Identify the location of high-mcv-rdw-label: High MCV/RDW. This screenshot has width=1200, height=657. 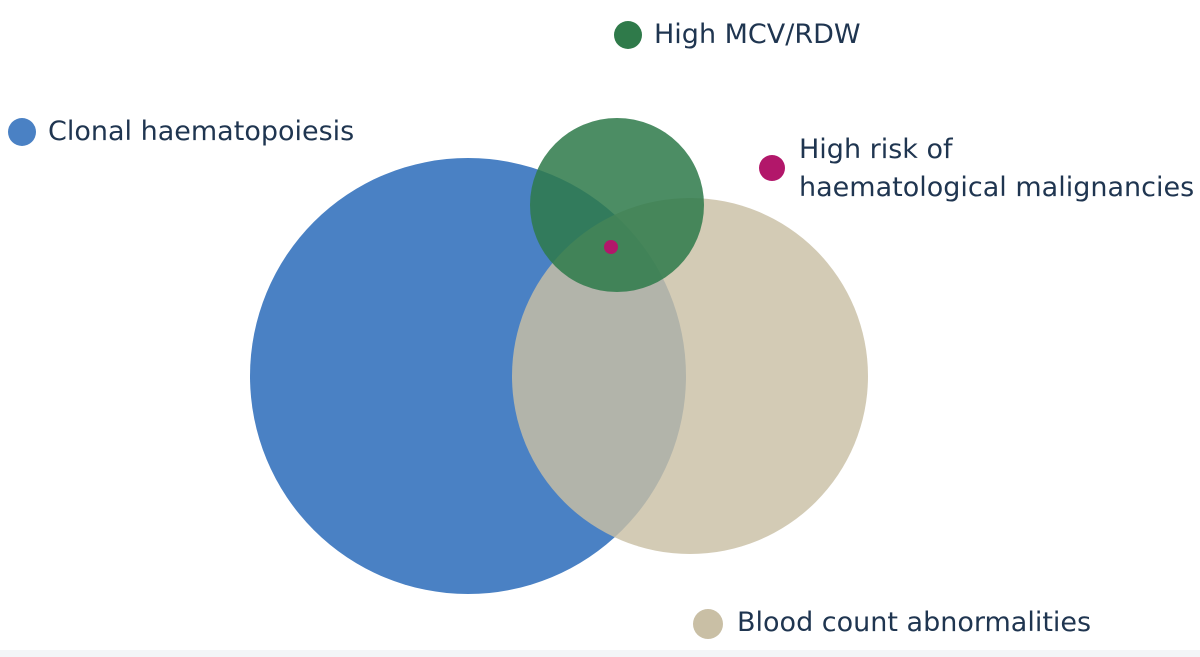
(757, 34).